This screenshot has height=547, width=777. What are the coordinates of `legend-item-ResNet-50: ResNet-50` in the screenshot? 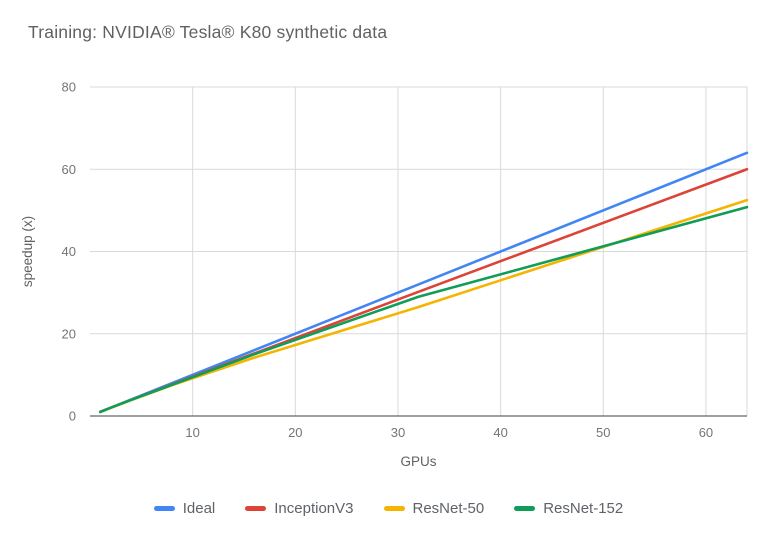 It's located at (434, 508).